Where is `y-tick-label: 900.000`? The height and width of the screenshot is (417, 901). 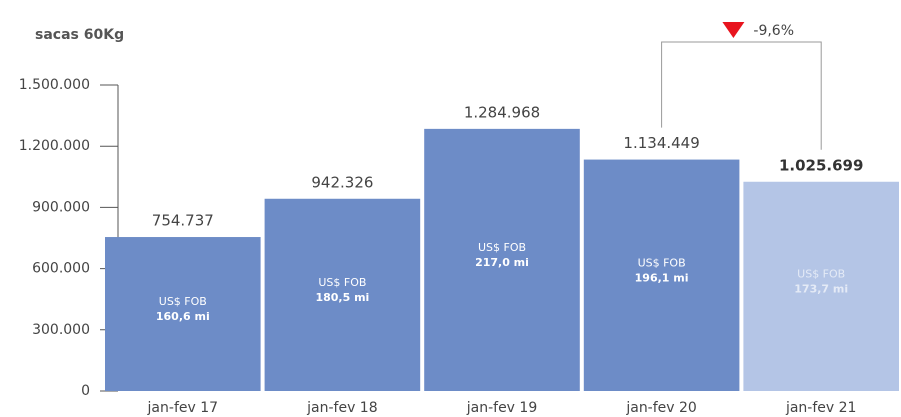
y-tick-label: 900.000 is located at coordinates (61, 207).